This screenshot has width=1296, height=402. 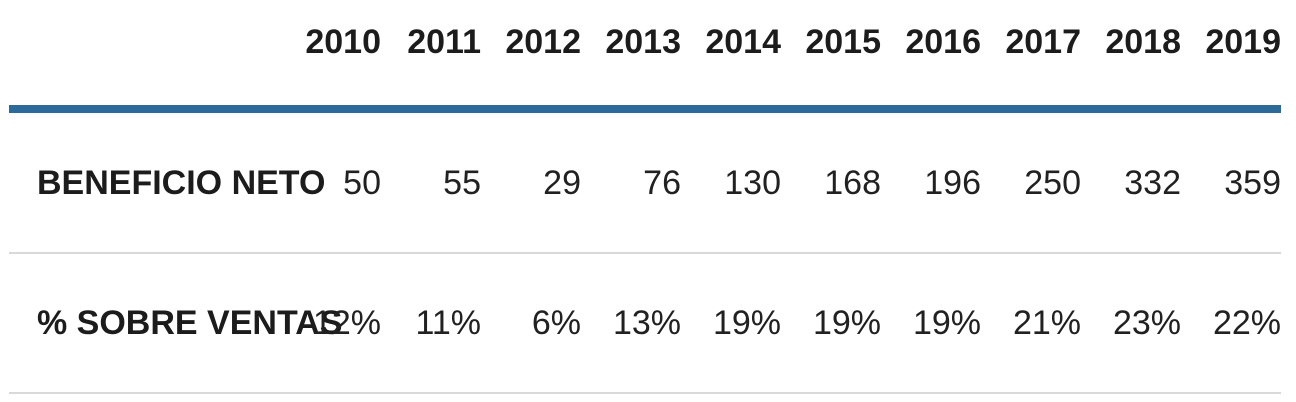 What do you see at coordinates (752, 182) in the screenshot?
I see `beneficio-neto-2014: 130` at bounding box center [752, 182].